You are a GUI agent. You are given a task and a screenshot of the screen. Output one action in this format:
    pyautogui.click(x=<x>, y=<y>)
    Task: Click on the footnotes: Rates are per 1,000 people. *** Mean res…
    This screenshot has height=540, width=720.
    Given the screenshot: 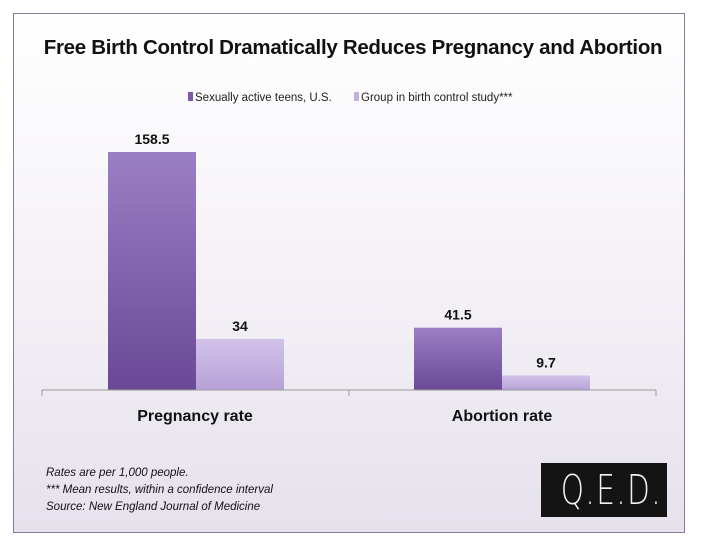 What is the action you would take?
    pyautogui.click(x=159, y=490)
    